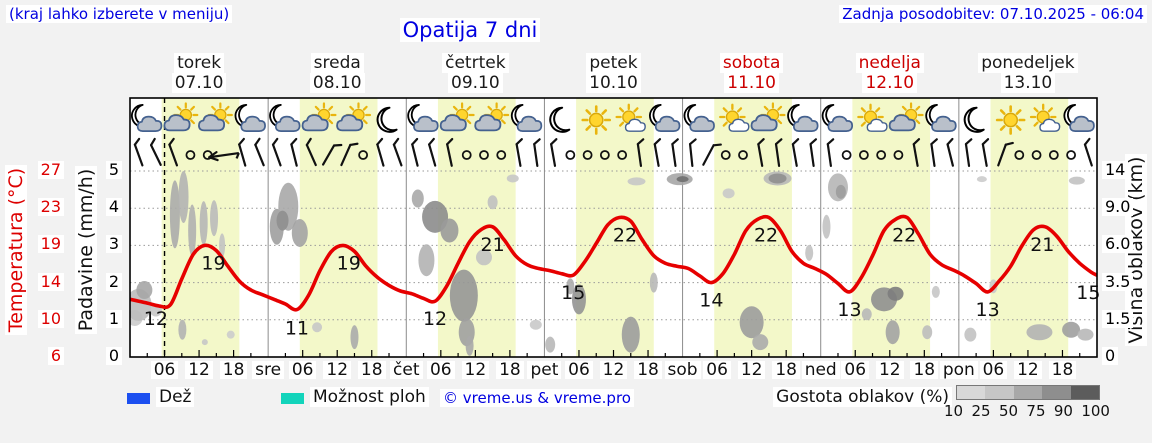 The image size is (1152, 443). I want to click on day-date: 11.10, so click(751, 83).